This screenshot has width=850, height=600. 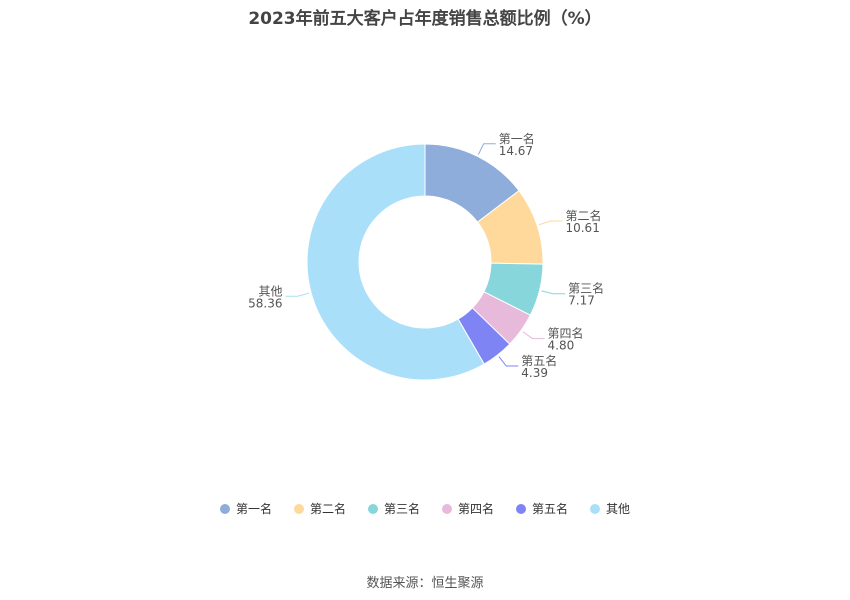 What do you see at coordinates (401, 509) in the screenshot?
I see `legend-label: 第三名` at bounding box center [401, 509].